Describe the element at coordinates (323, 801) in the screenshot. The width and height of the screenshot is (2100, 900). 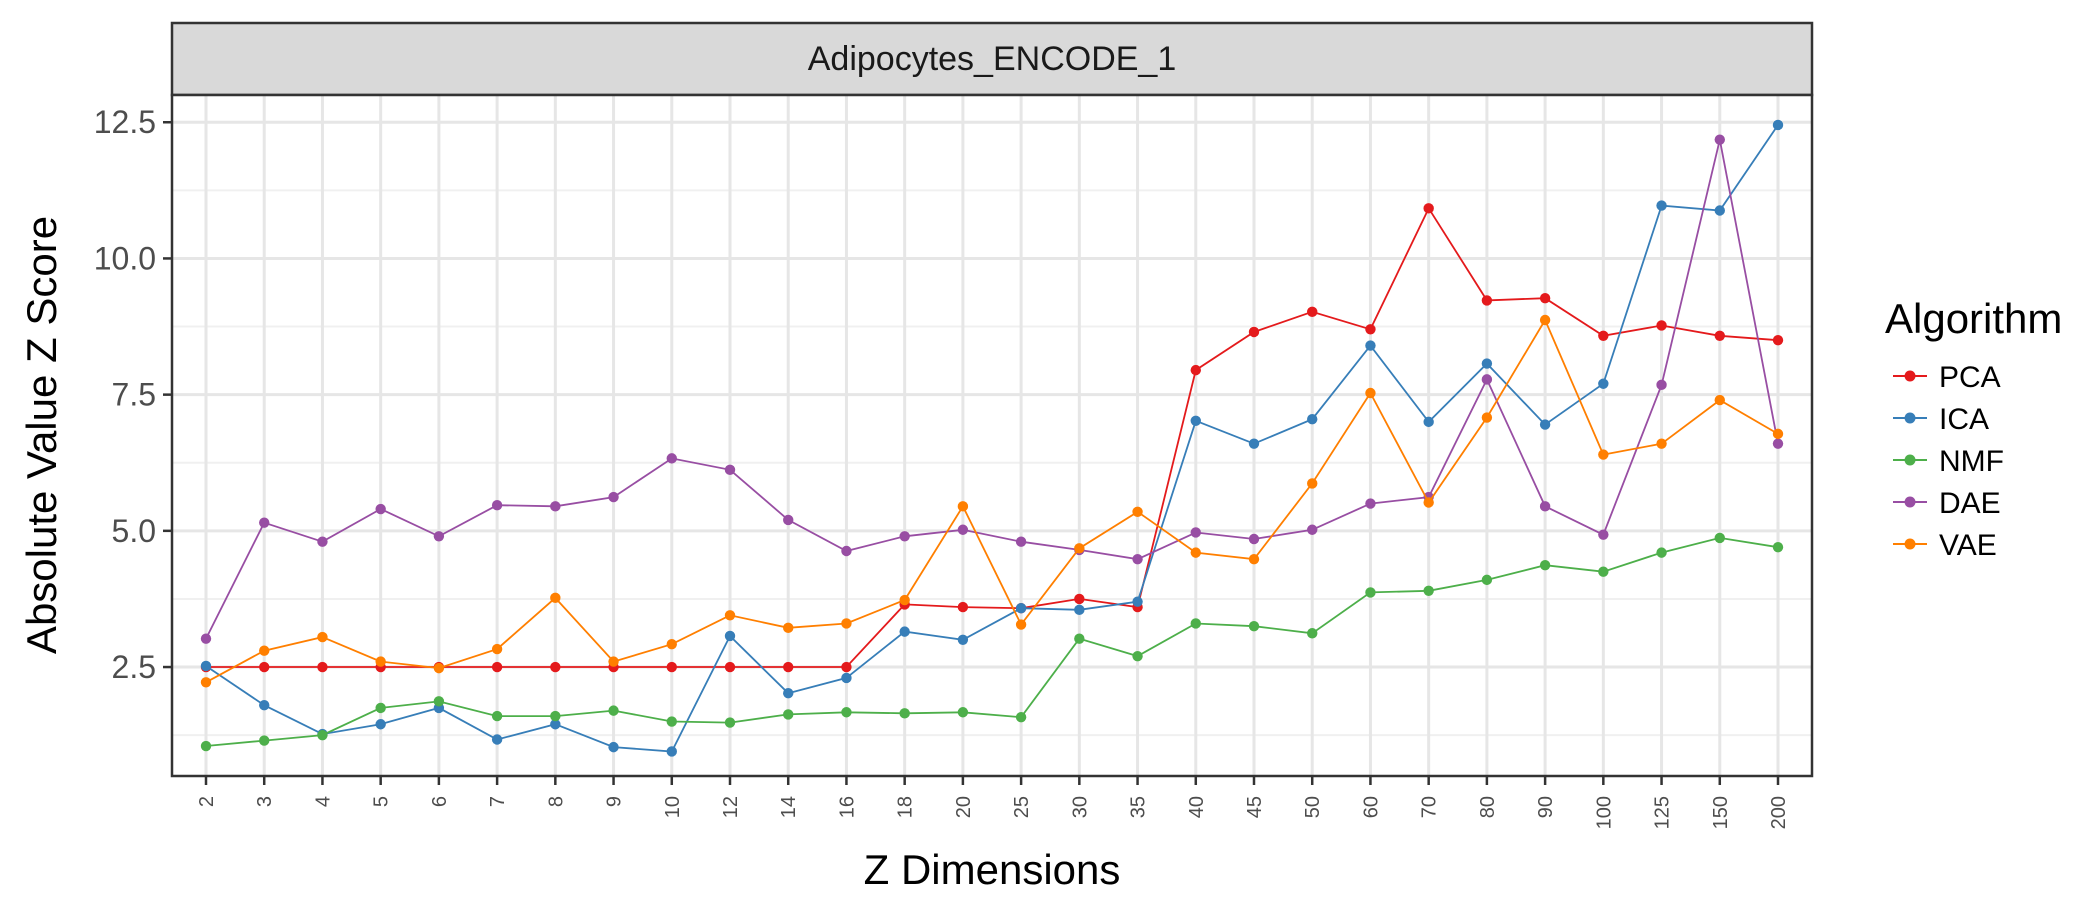
I see `x-tick-label: 4` at that location.